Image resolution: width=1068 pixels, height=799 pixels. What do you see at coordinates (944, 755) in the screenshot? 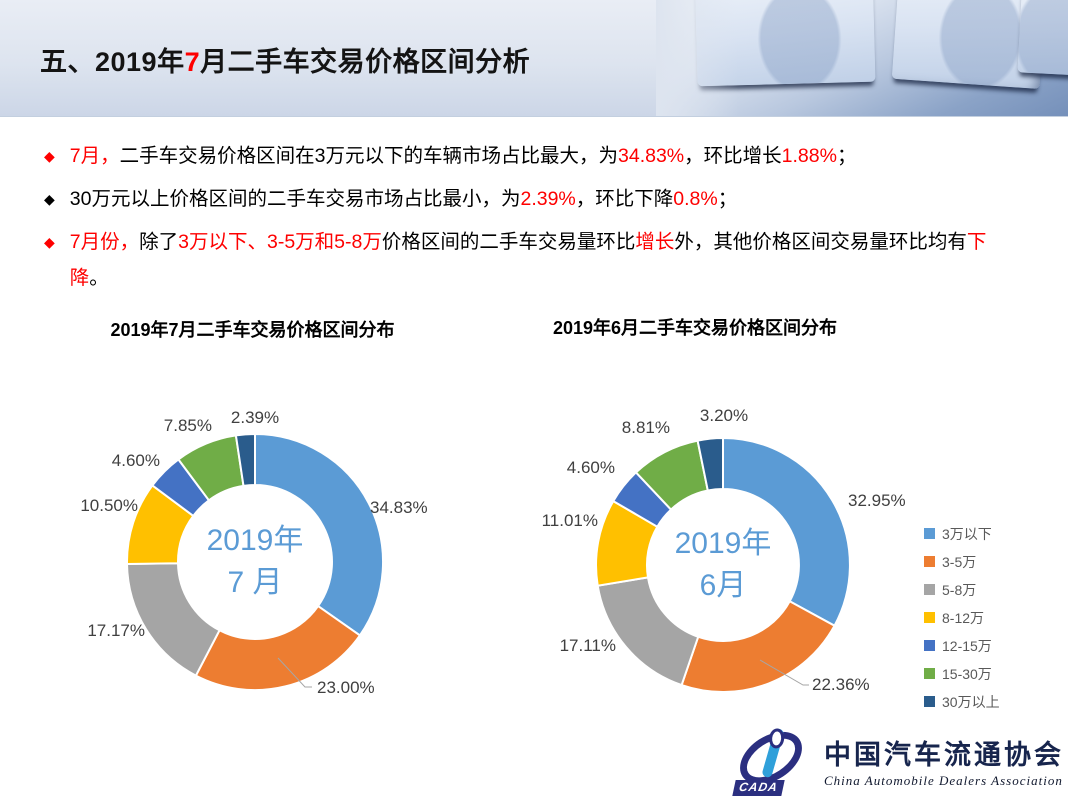
I see `logo-name-chinese: 中国汽车流通协会` at bounding box center [944, 755].